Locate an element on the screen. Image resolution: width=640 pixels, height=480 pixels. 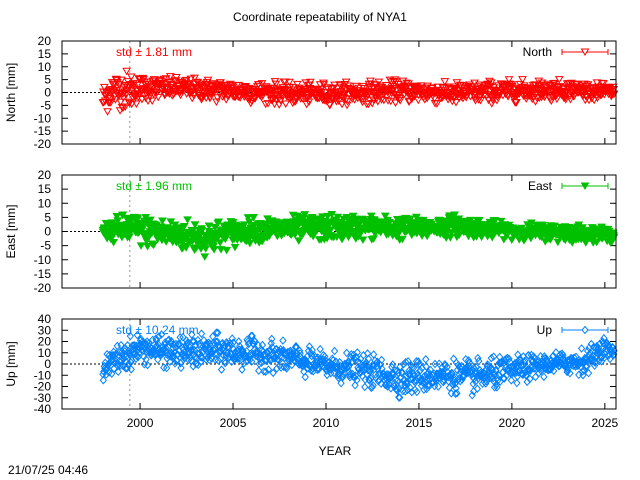
north-std-label: std ± 1.81 mm is located at coordinates (154, 52).